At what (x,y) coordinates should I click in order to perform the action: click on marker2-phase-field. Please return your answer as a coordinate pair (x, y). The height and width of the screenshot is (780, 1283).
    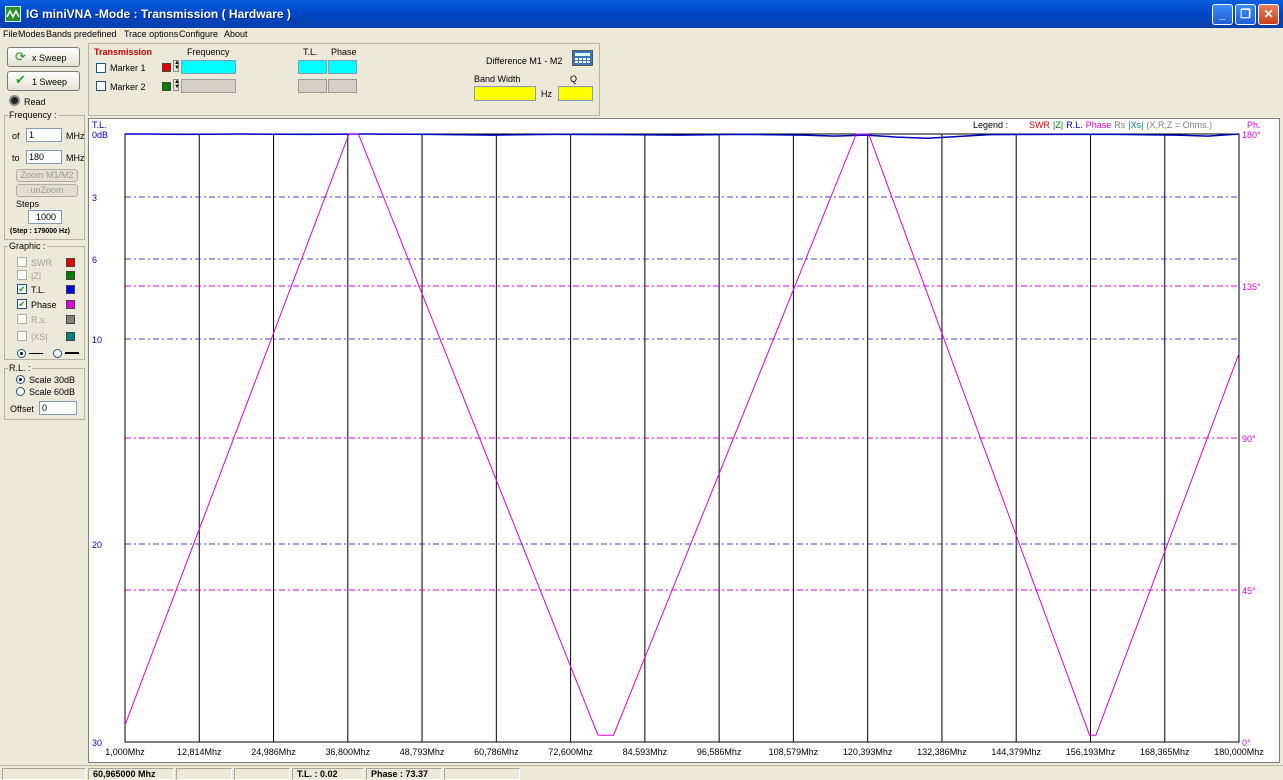
    Looking at the image, I should click on (342, 86).